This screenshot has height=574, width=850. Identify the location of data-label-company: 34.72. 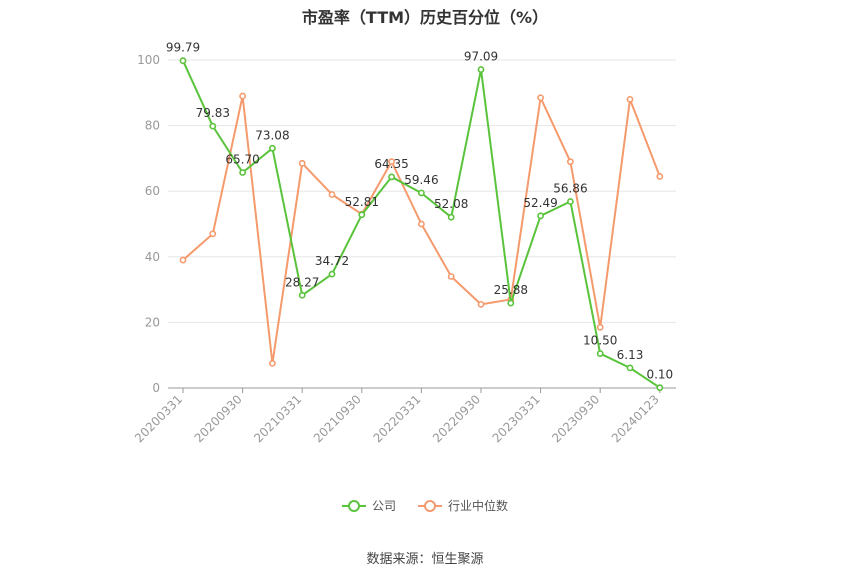
(332, 261).